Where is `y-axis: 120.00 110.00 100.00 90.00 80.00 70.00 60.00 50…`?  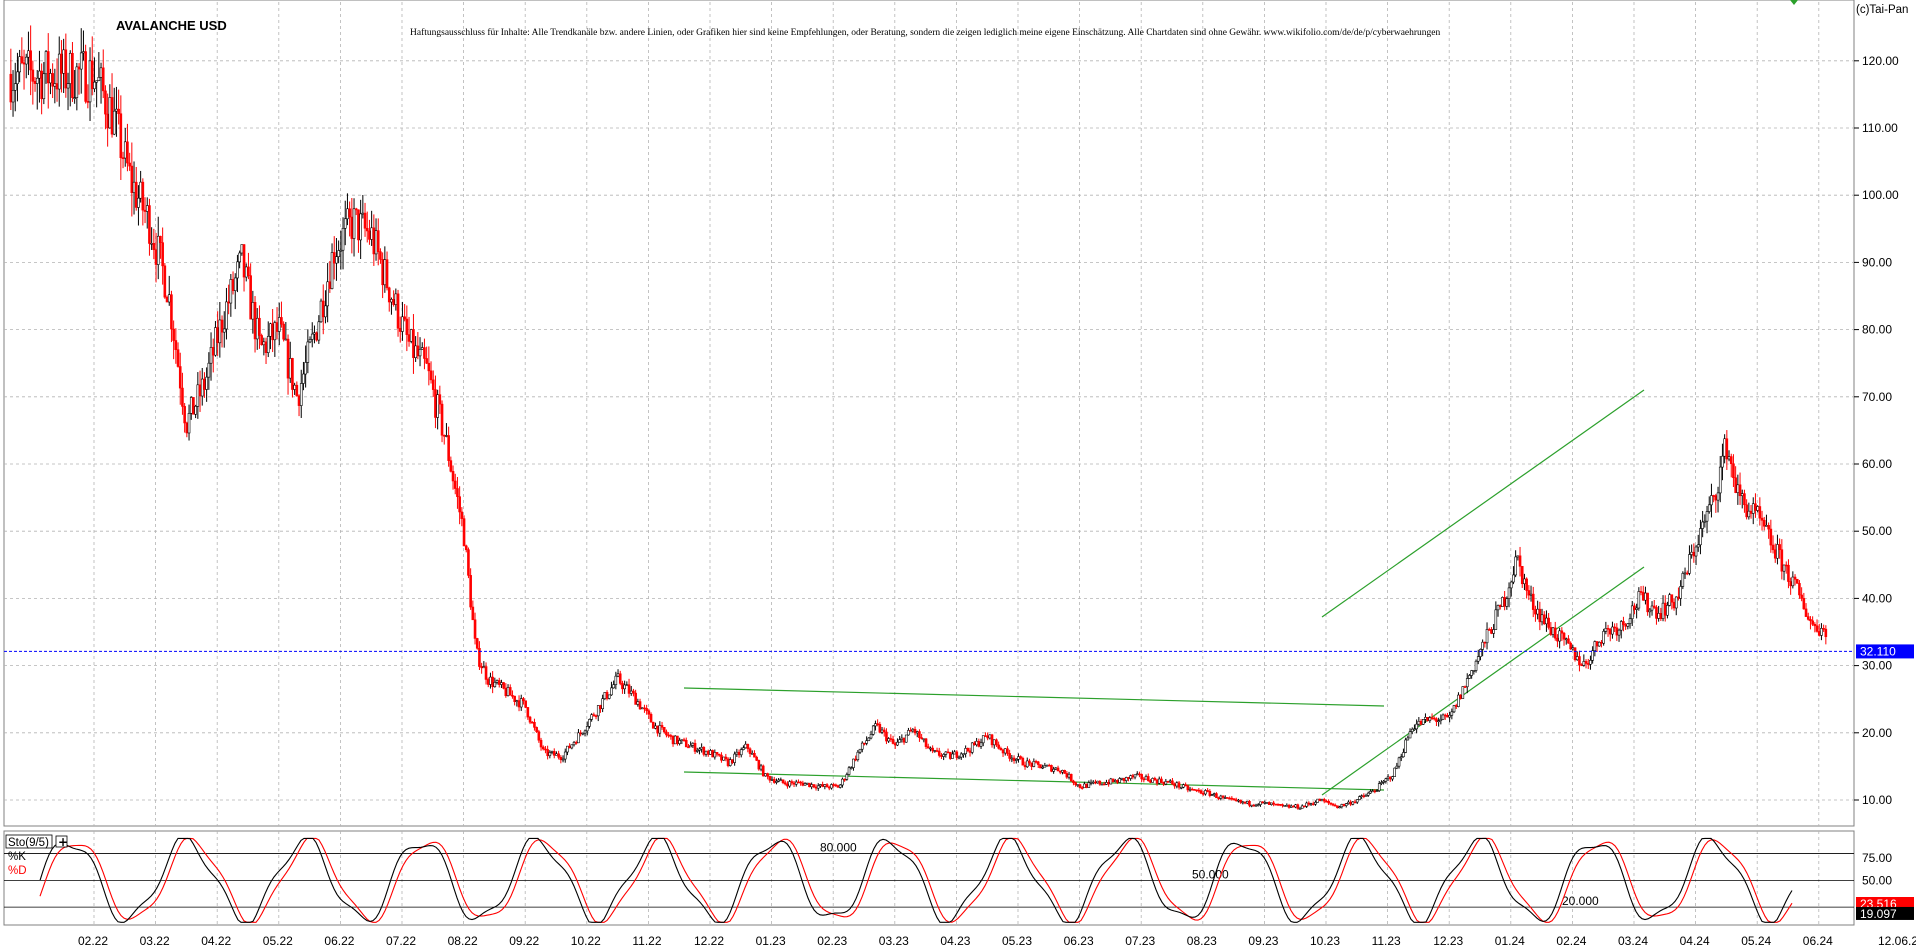 y-axis: 120.00 110.00 100.00 90.00 80.00 70.00 60.00 50… is located at coordinates (1876, 430).